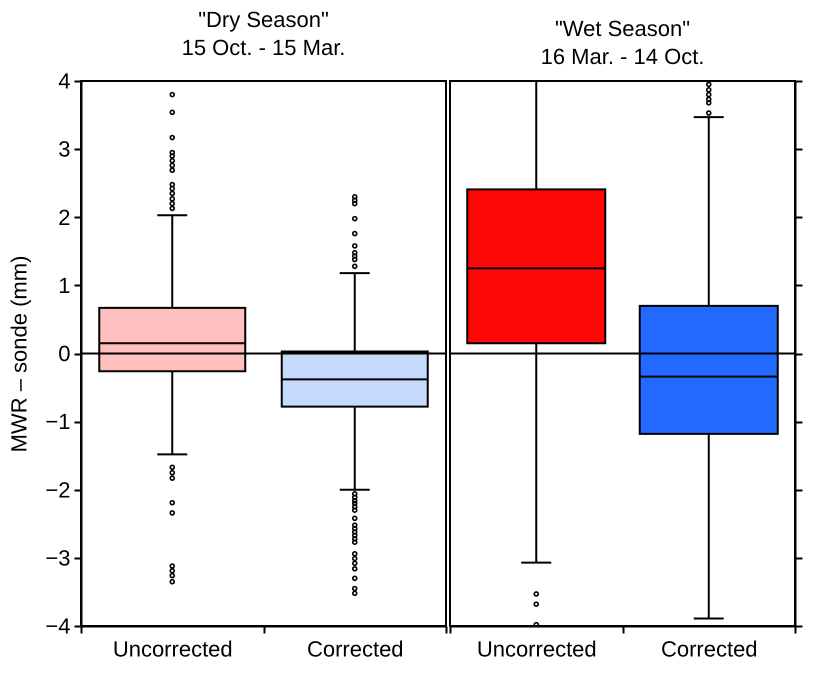 Image resolution: width=828 pixels, height=687 pixels. I want to click on chart-title: "Dry Season", so click(263, 19).